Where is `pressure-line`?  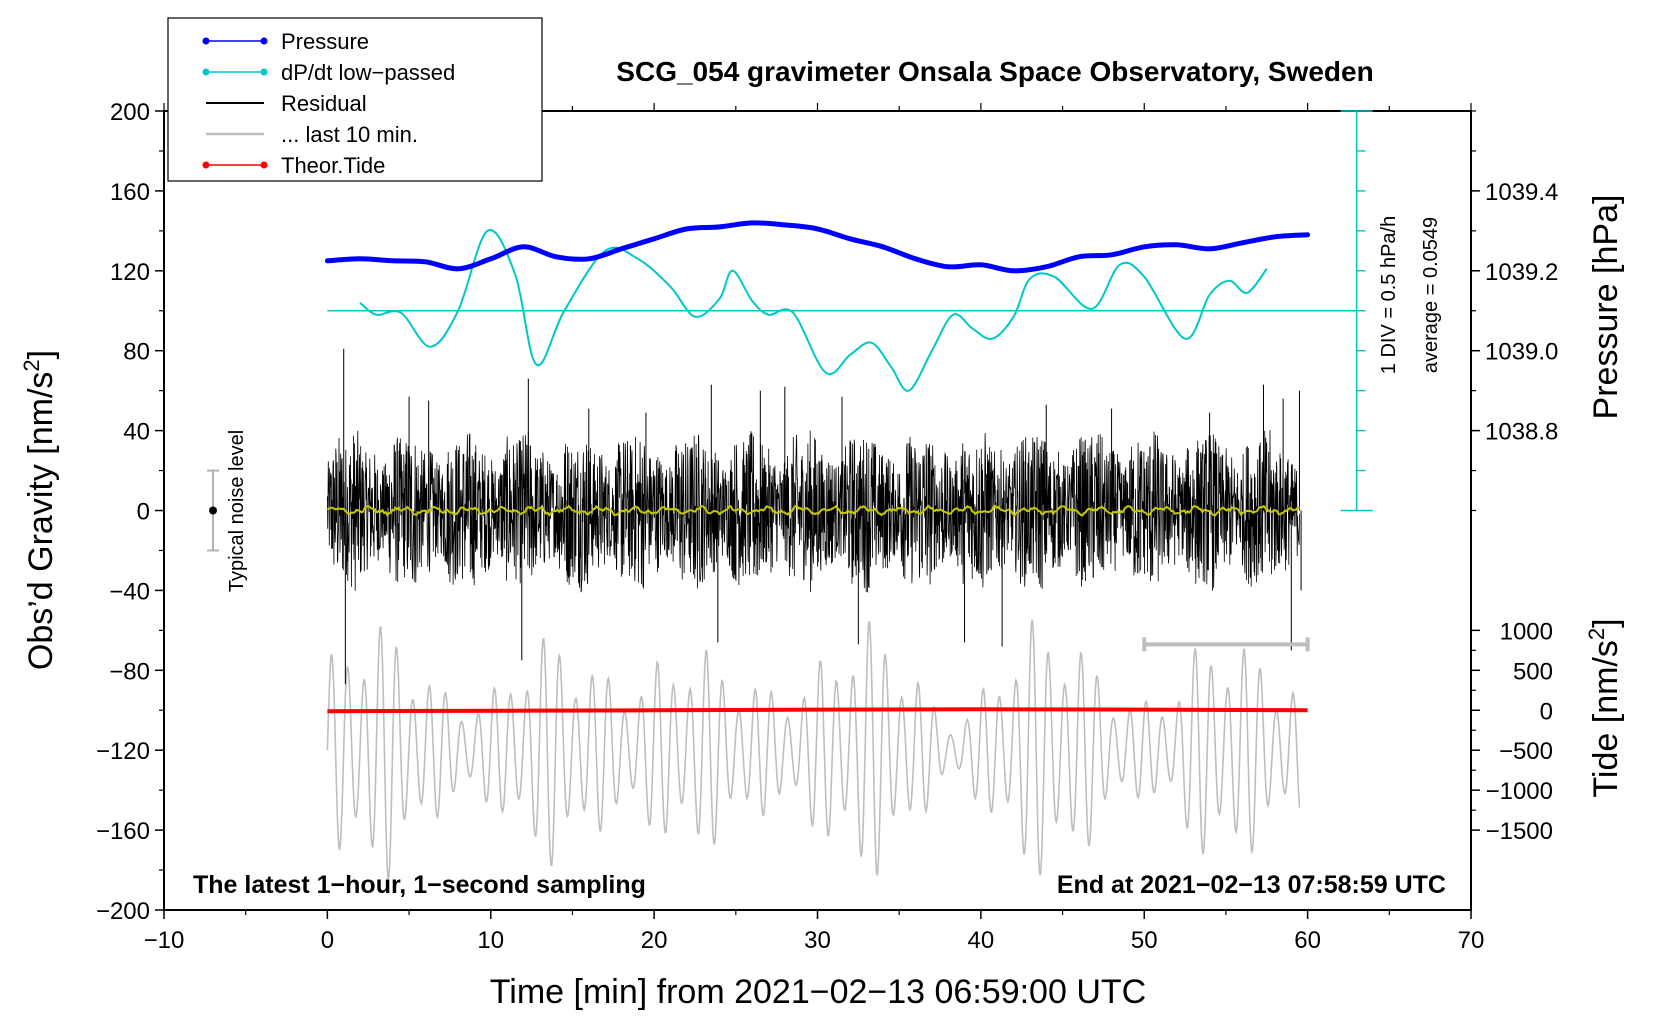
pressure-line is located at coordinates (817, 247).